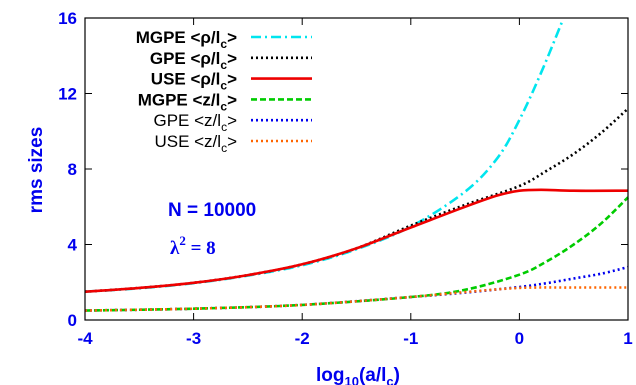 Image resolution: width=636 pixels, height=385 pixels. What do you see at coordinates (212, 210) in the screenshot?
I see `annotation-n: N = 10000` at bounding box center [212, 210].